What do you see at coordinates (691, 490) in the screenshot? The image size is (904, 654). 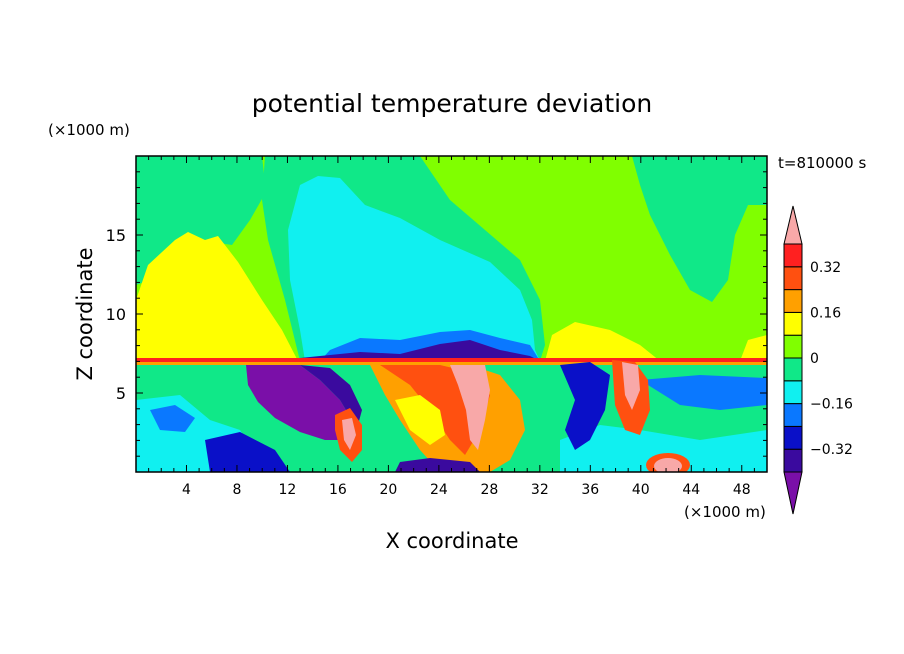 I see `x-tick-label: 44` at bounding box center [691, 490].